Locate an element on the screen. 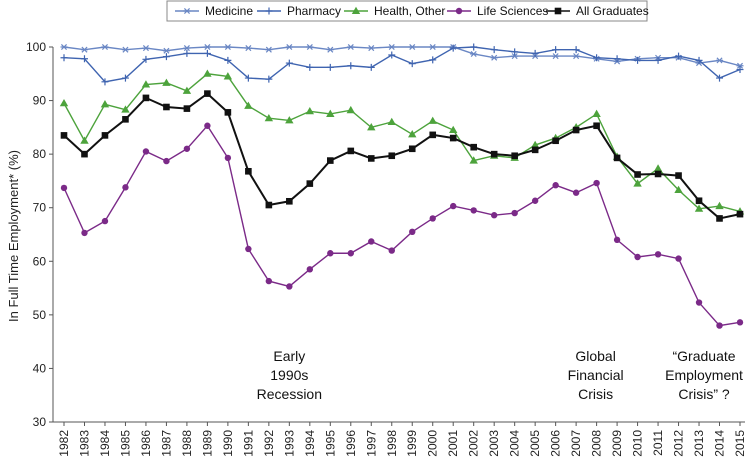  x-tick-label: 1983 is located at coordinates (84, 443).